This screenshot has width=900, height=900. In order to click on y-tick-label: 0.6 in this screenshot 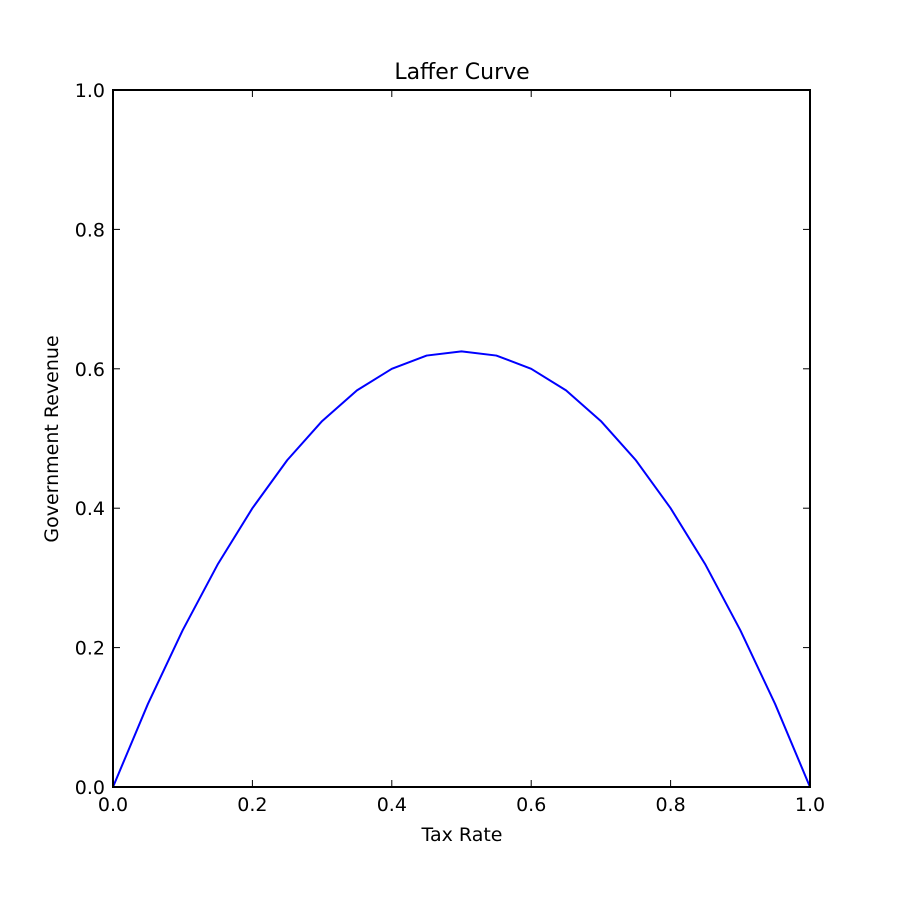, I will do `click(90, 370)`.